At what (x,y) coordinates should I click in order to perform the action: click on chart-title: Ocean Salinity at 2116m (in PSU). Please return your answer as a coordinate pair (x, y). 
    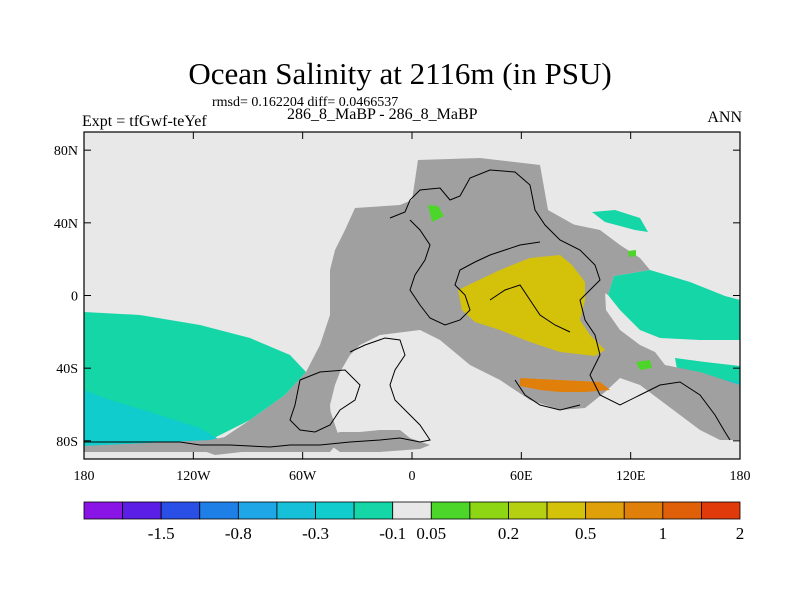
    Looking at the image, I should click on (400, 73).